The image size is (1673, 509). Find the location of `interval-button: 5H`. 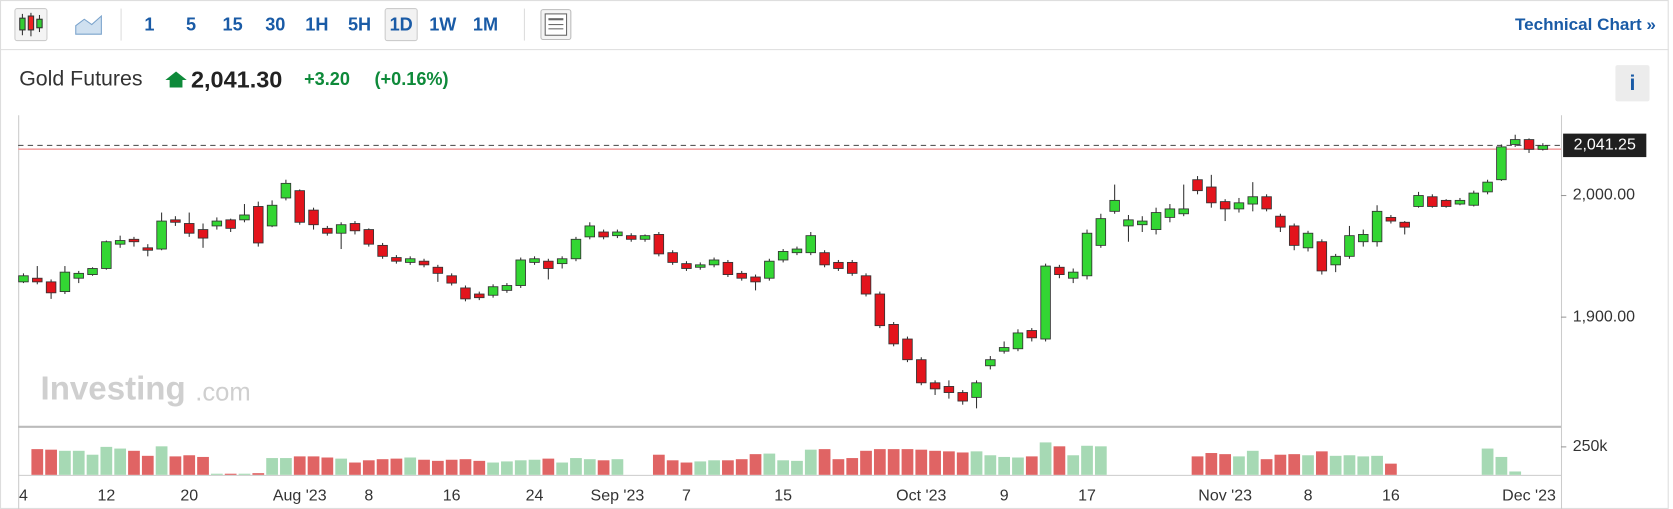

interval-button: 5H is located at coordinates (359, 24).